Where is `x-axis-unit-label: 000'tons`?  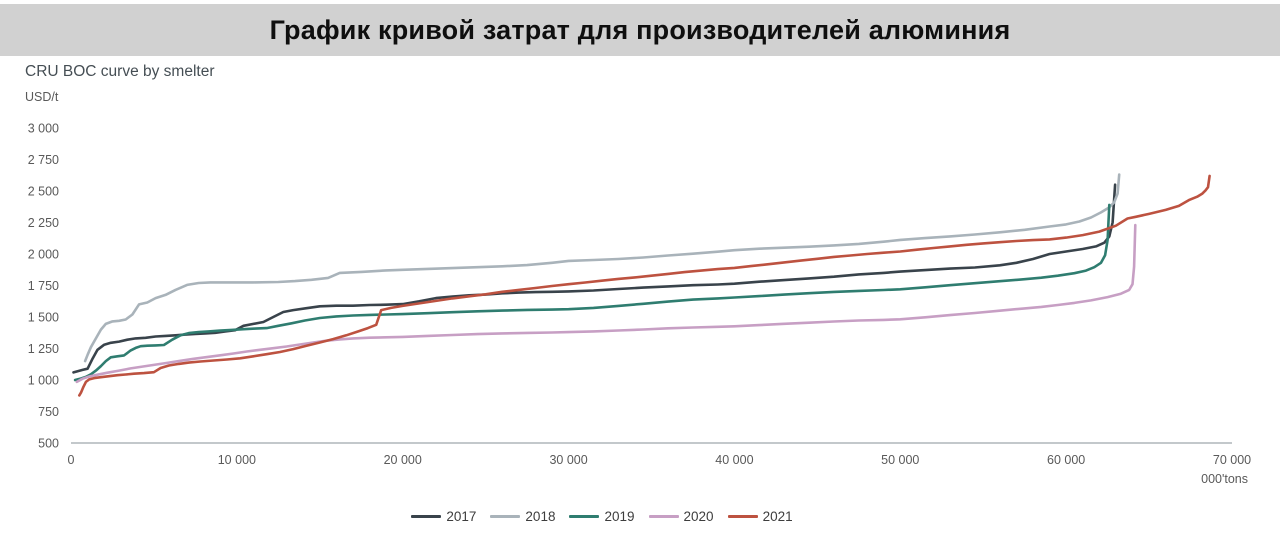 x-axis-unit-label: 000'tons is located at coordinates (1224, 479).